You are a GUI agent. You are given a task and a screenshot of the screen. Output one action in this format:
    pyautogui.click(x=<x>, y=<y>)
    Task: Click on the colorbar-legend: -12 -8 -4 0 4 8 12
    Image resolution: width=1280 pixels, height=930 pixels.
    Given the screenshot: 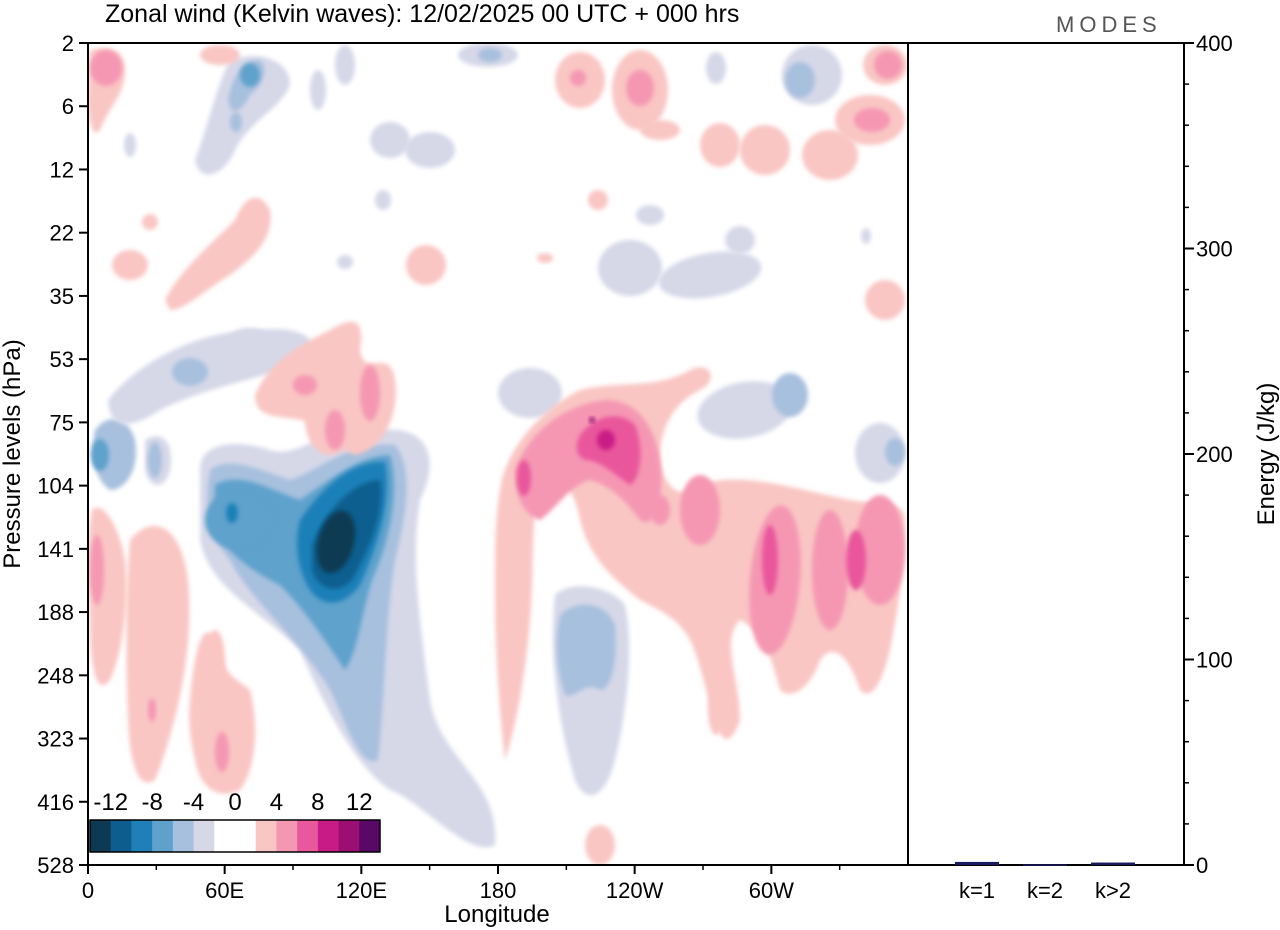 What is the action you would take?
    pyautogui.click(x=235, y=821)
    